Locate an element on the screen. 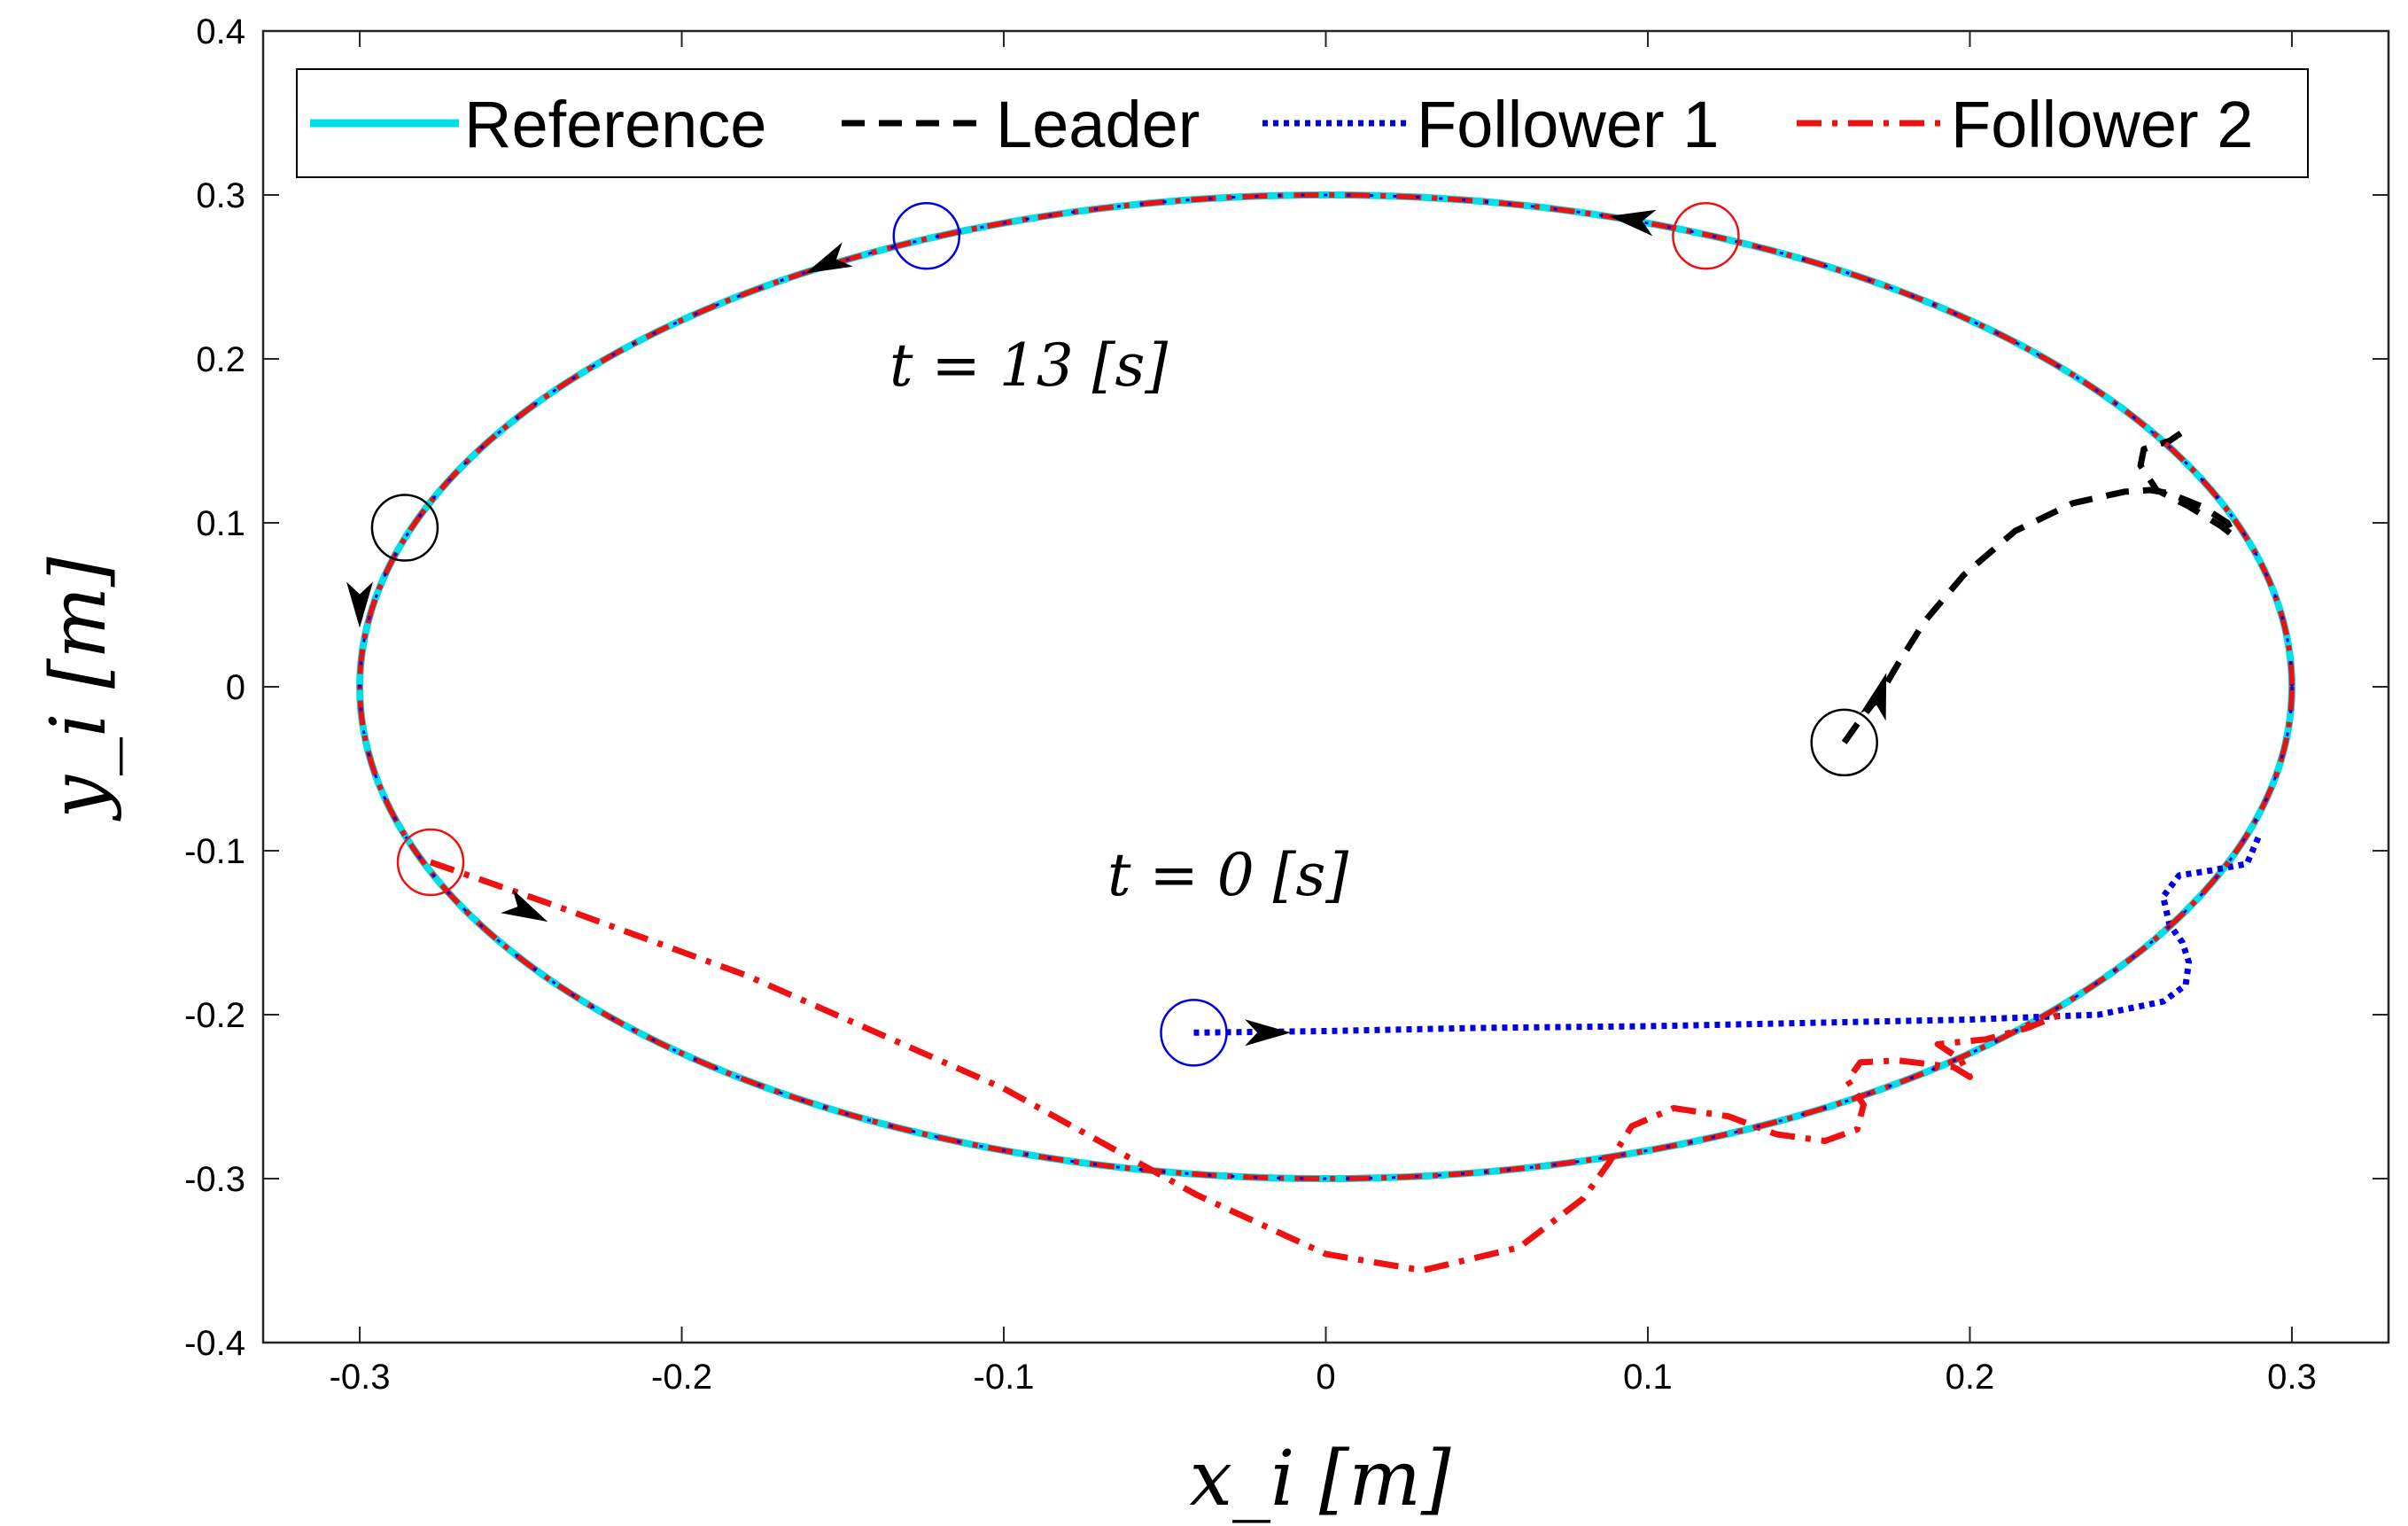 This screenshot has height=1526, width=2408. legend-label-follower-2: Follower 2 is located at coordinates (2102, 124).